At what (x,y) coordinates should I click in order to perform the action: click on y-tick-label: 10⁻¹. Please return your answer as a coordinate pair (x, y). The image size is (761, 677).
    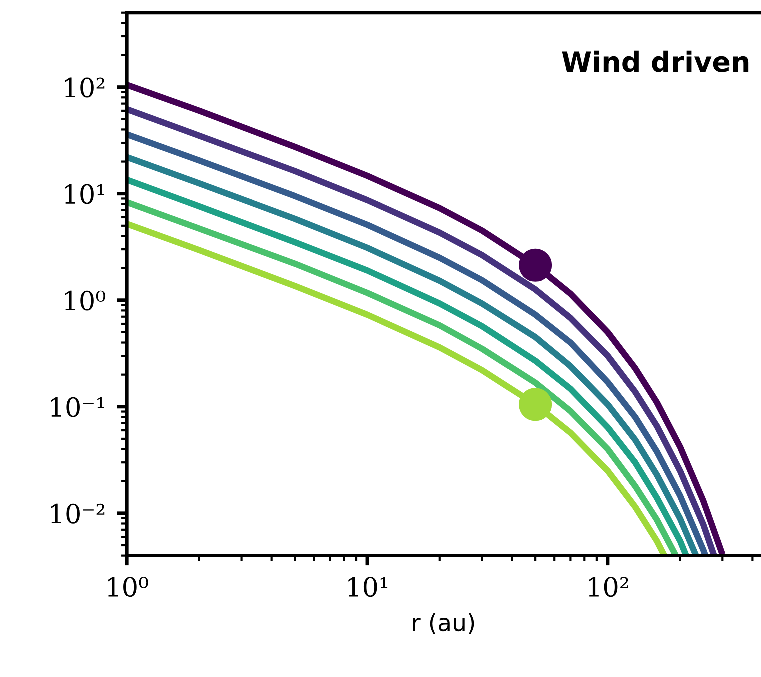
    Looking at the image, I should click on (77, 407).